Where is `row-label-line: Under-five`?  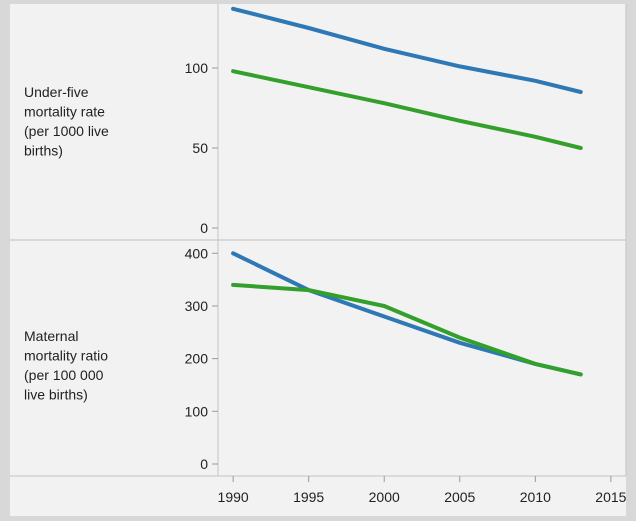 row-label-line: Under-five is located at coordinates (56, 92).